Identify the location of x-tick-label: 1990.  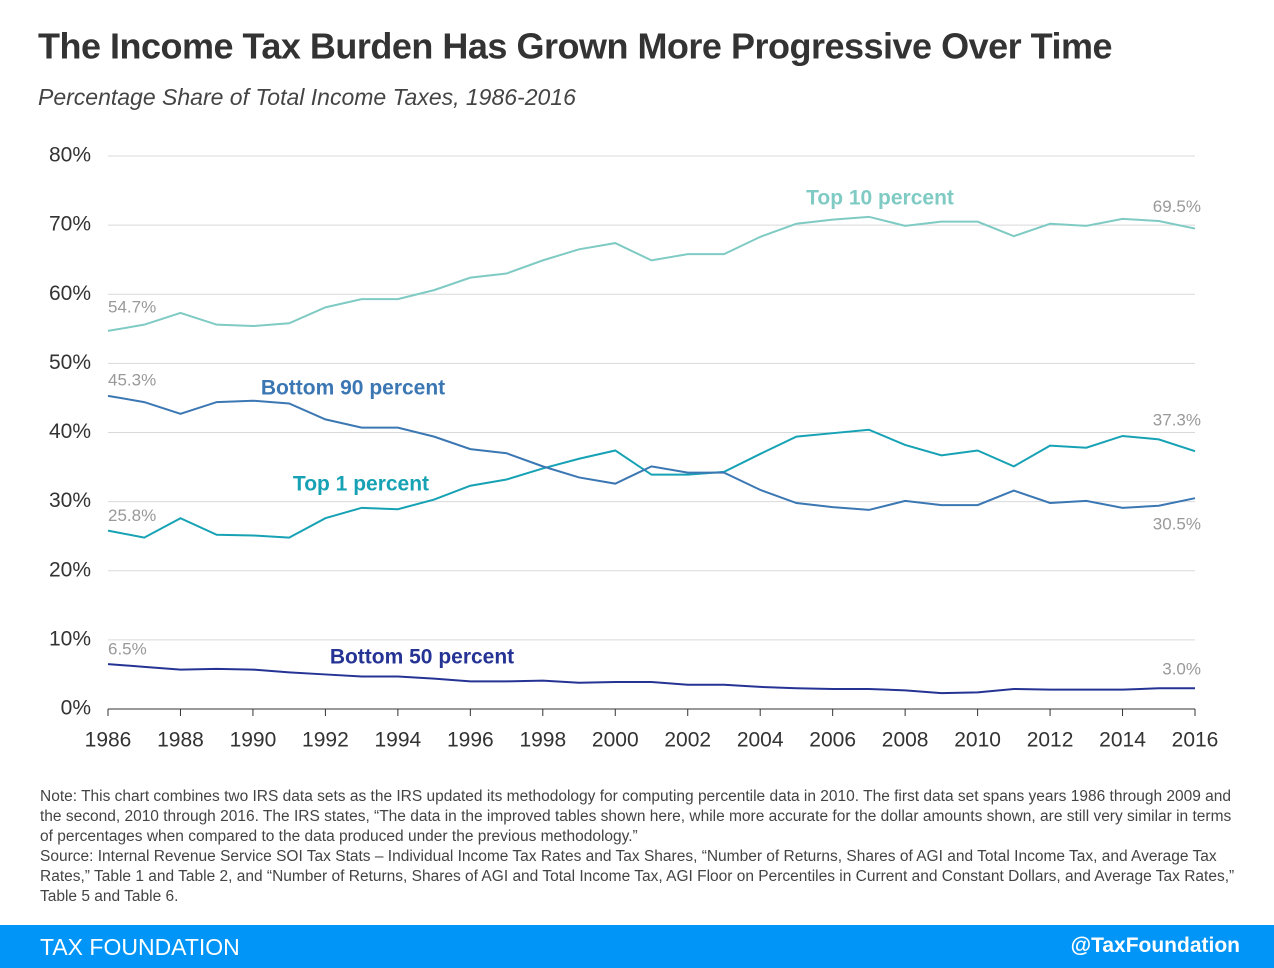
(253, 740).